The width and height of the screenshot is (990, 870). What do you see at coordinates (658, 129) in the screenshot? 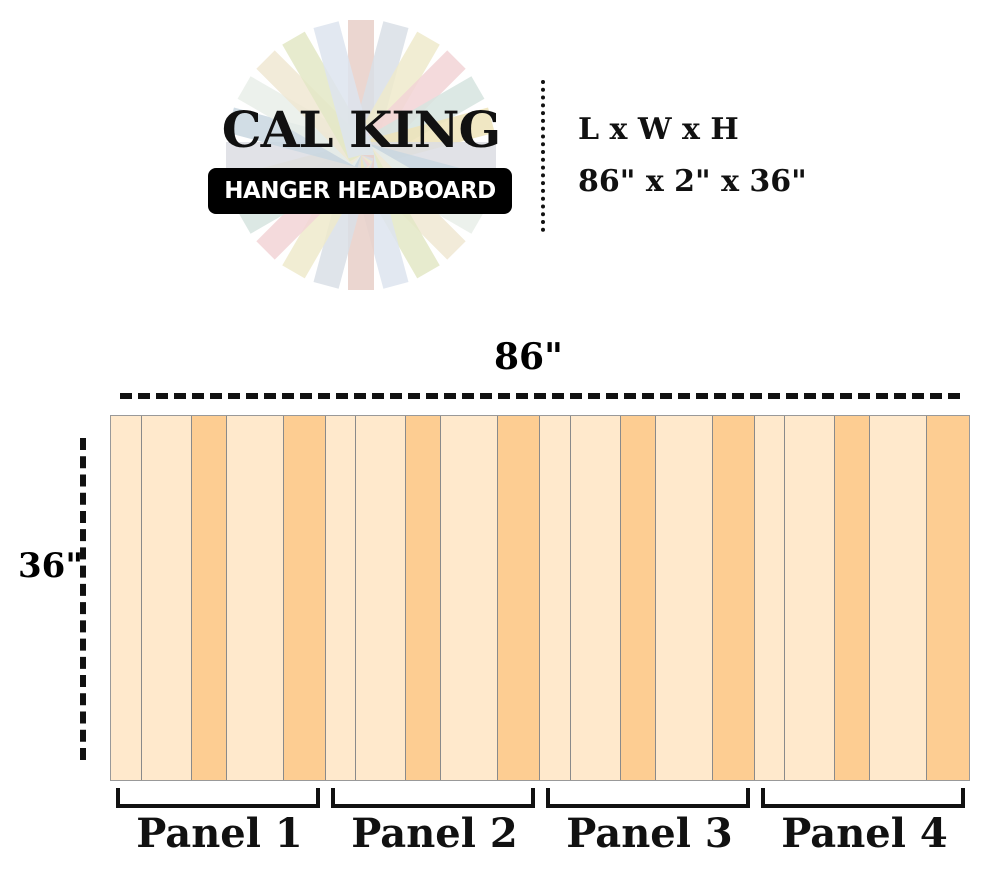
I see `dimension-label: L x W x H` at bounding box center [658, 129].